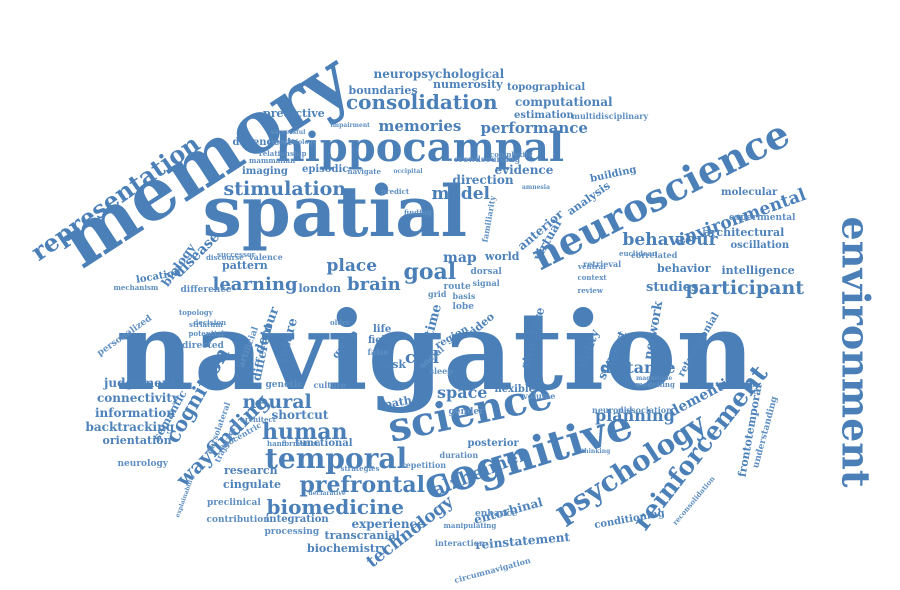 Image resolution: width=900 pixels, height=590 pixels. I want to click on word-difference: difference, so click(206, 289).